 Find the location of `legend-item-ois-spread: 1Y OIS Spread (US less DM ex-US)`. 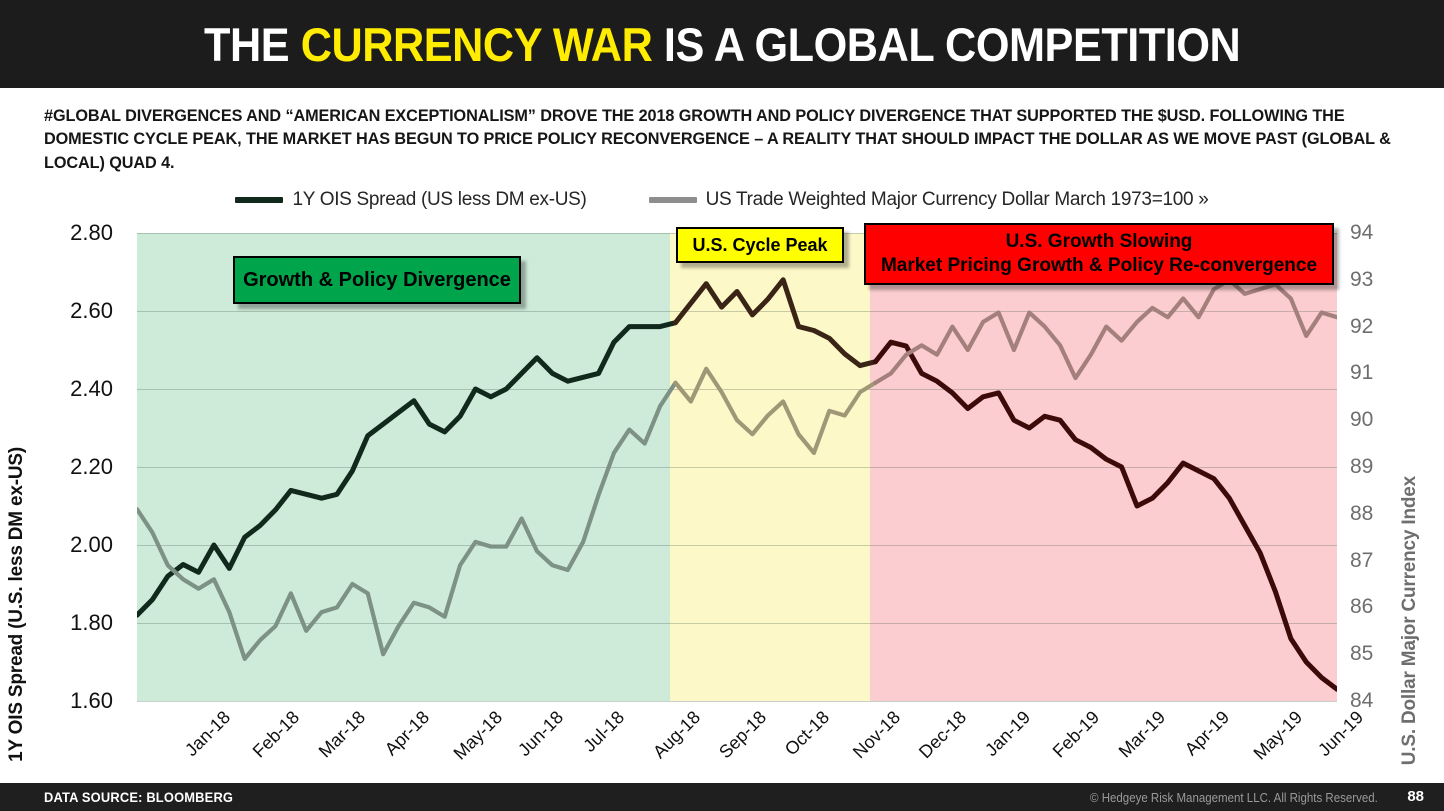

legend-item-ois-spread: 1Y OIS Spread (US less DM ex-US) is located at coordinates (411, 200).